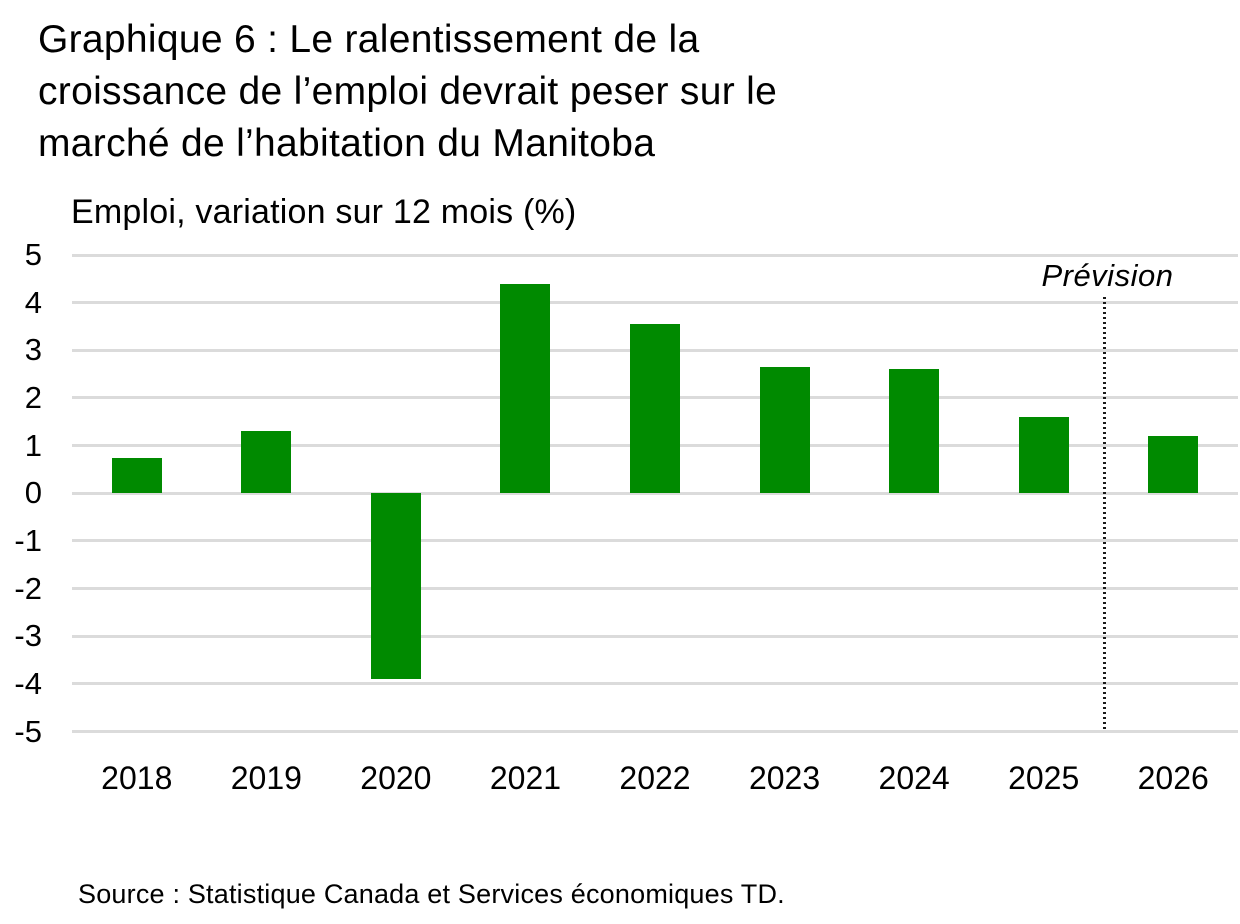  I want to click on bar-2026, so click(1173, 465).